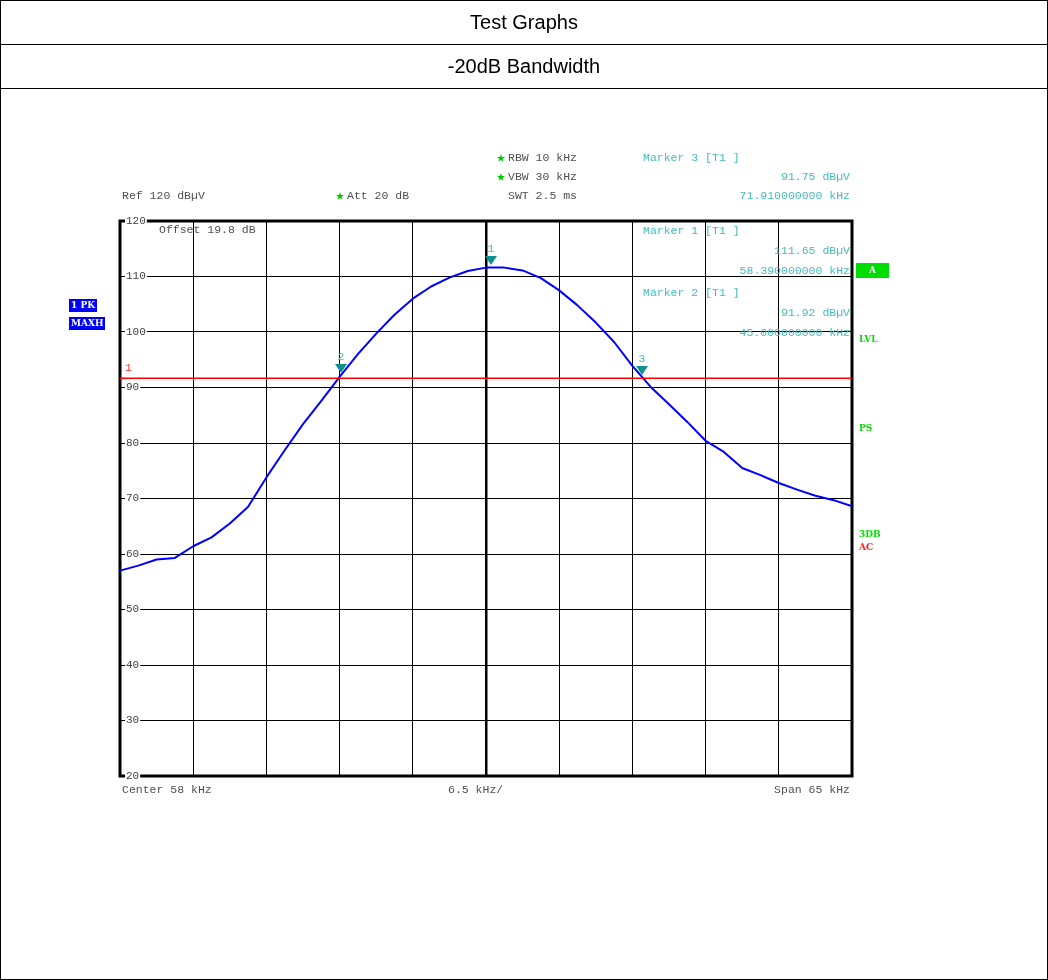  I want to click on text: 91.75 dBµV, so click(815, 176).